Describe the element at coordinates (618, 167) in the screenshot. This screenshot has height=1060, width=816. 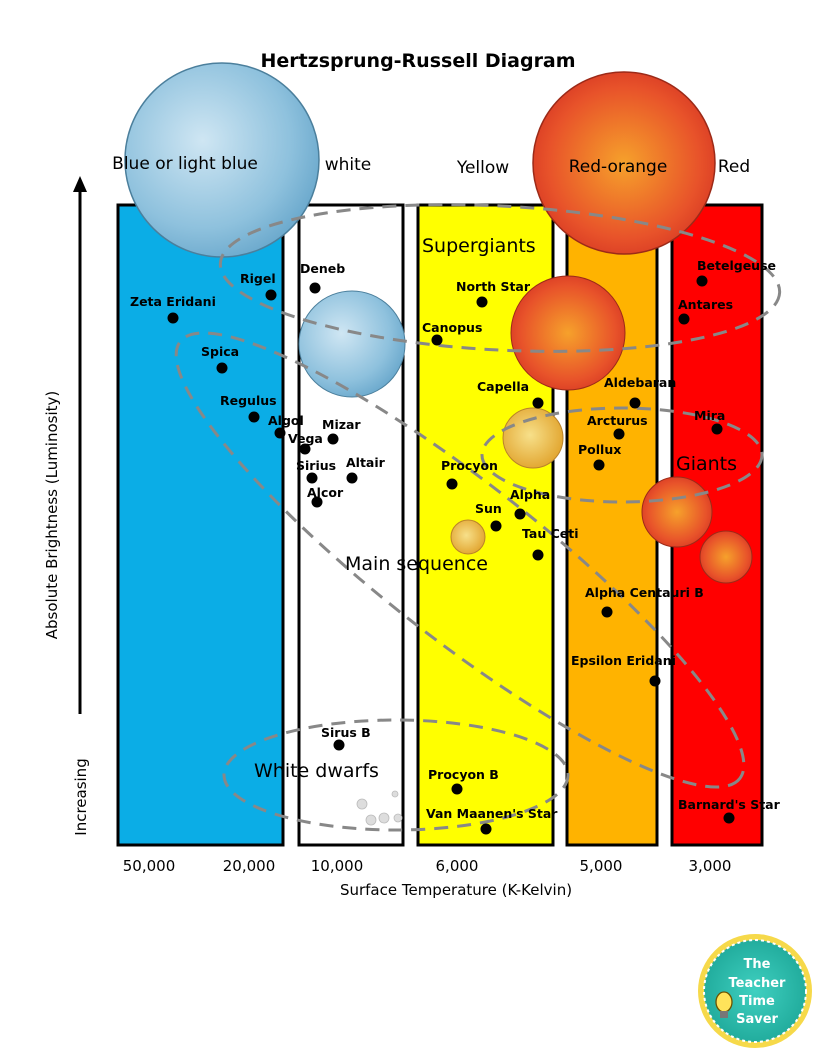
I see `band-label-red-orange: Red-orange` at that location.